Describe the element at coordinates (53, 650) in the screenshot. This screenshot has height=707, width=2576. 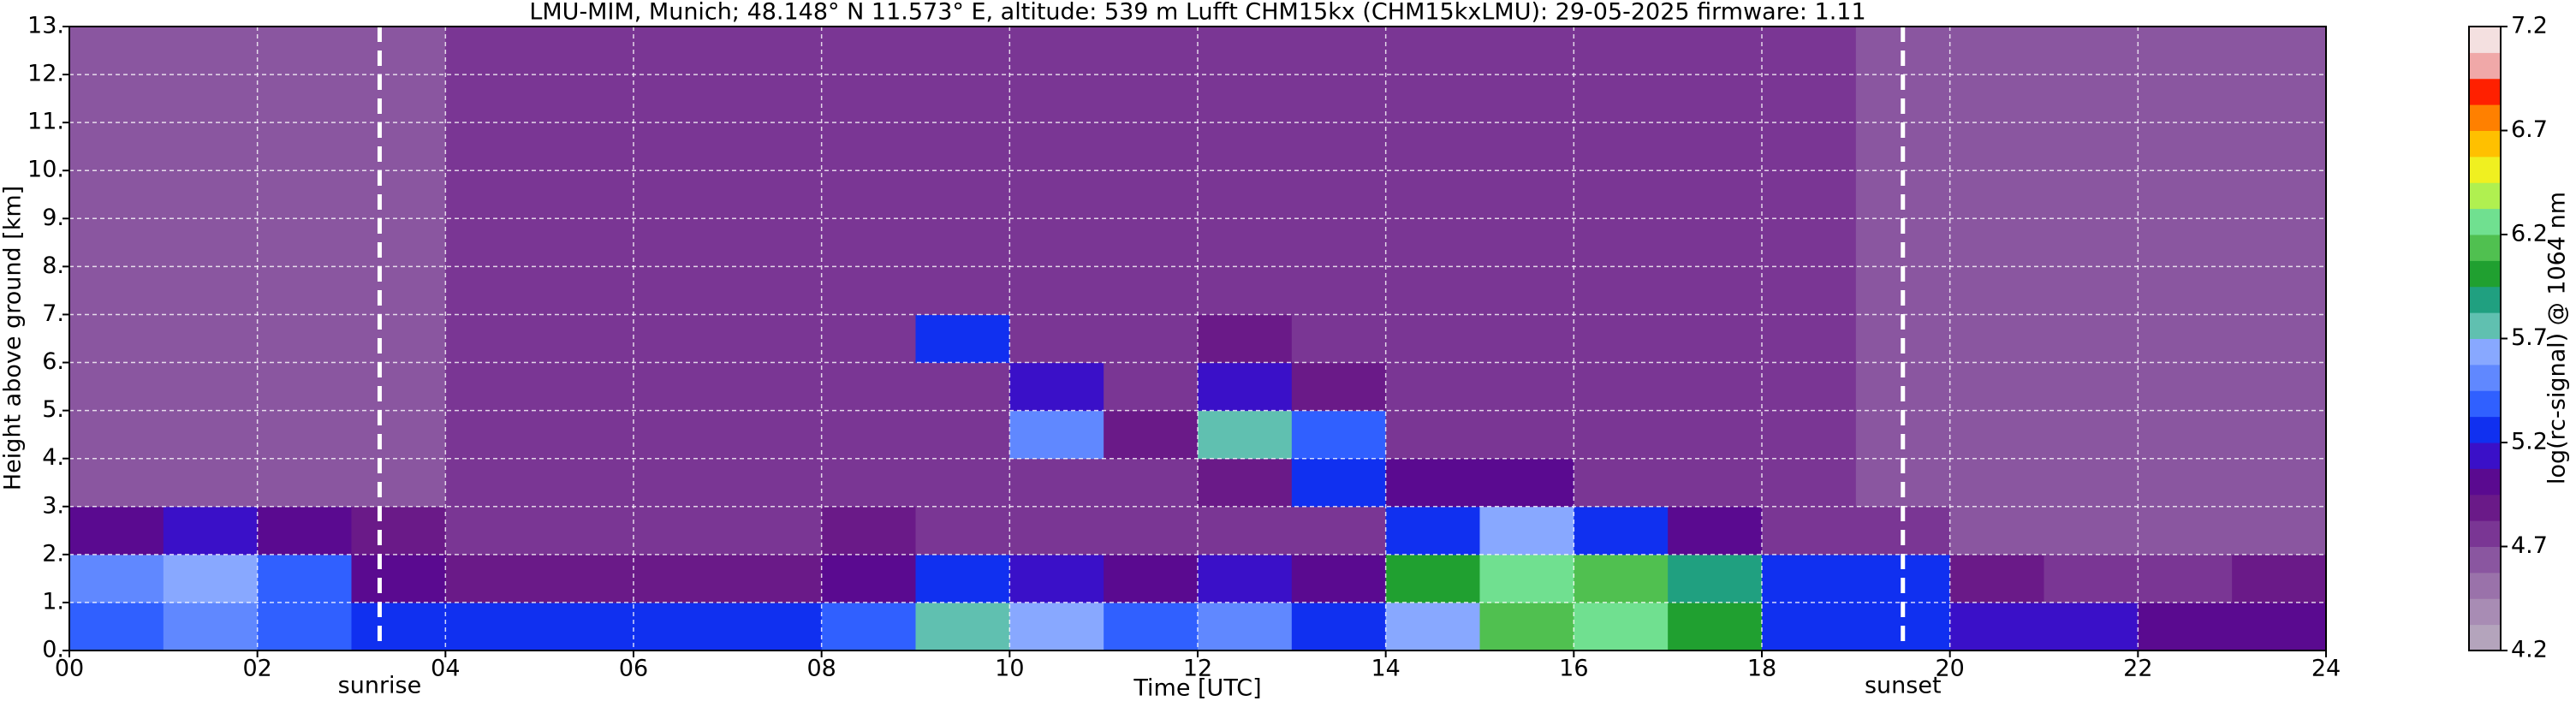
I see `y-tick-label: 0.` at that location.